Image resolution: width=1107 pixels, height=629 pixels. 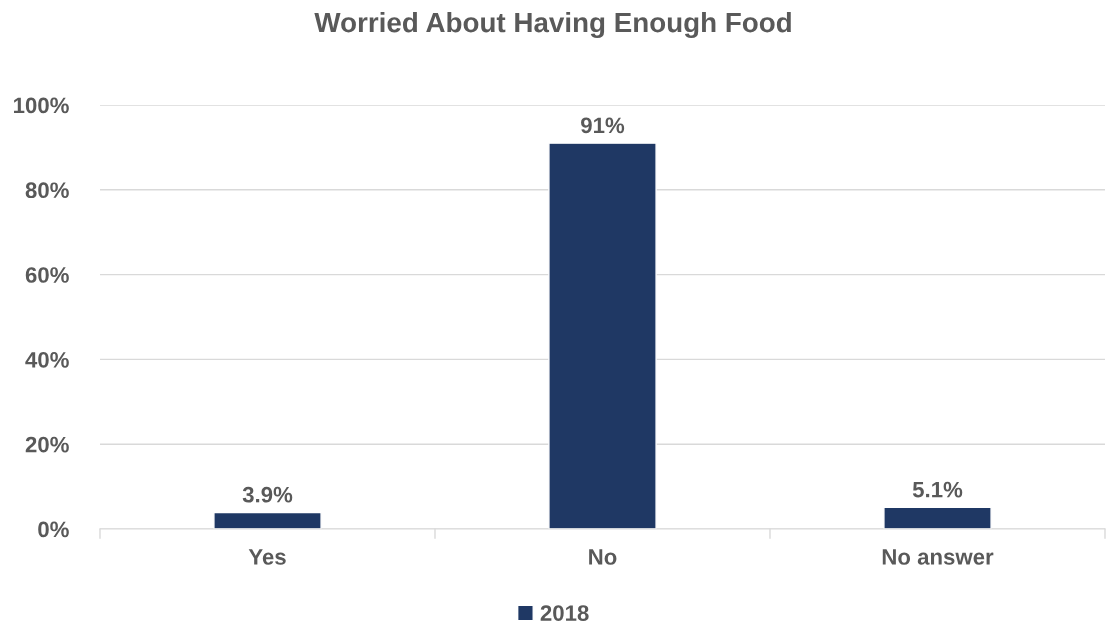 I want to click on y-tick-label: 0%, so click(x=53, y=529).